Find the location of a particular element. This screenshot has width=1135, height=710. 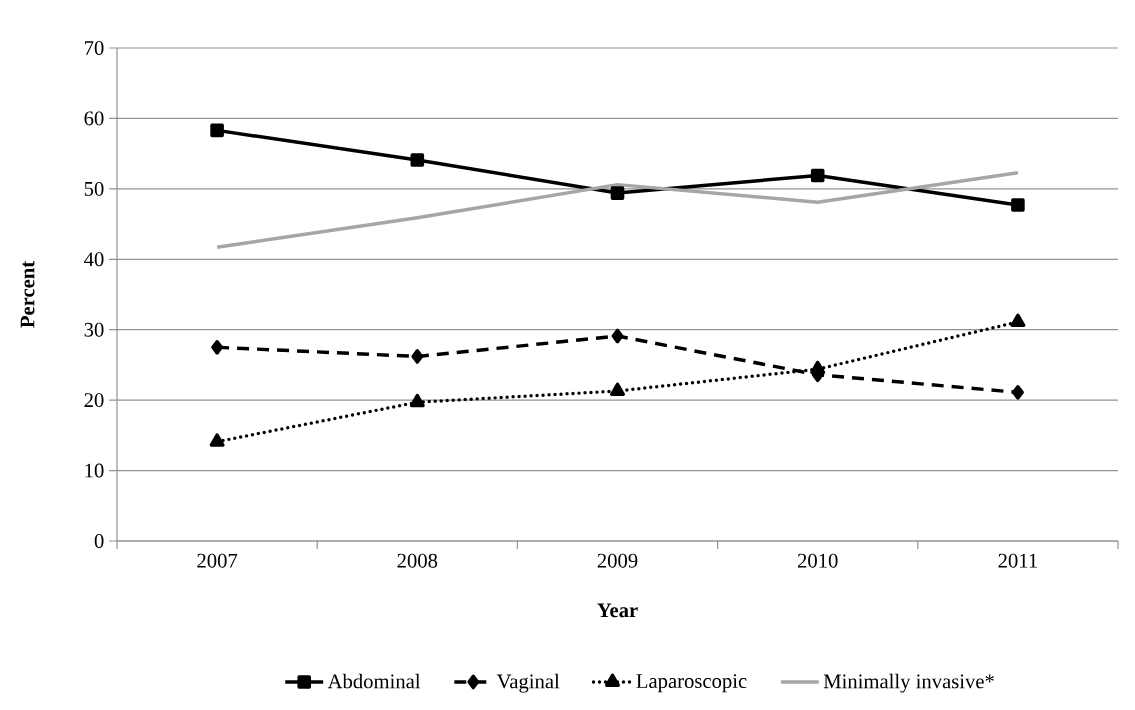

legend-label: Minimally invasive* is located at coordinates (908, 683).